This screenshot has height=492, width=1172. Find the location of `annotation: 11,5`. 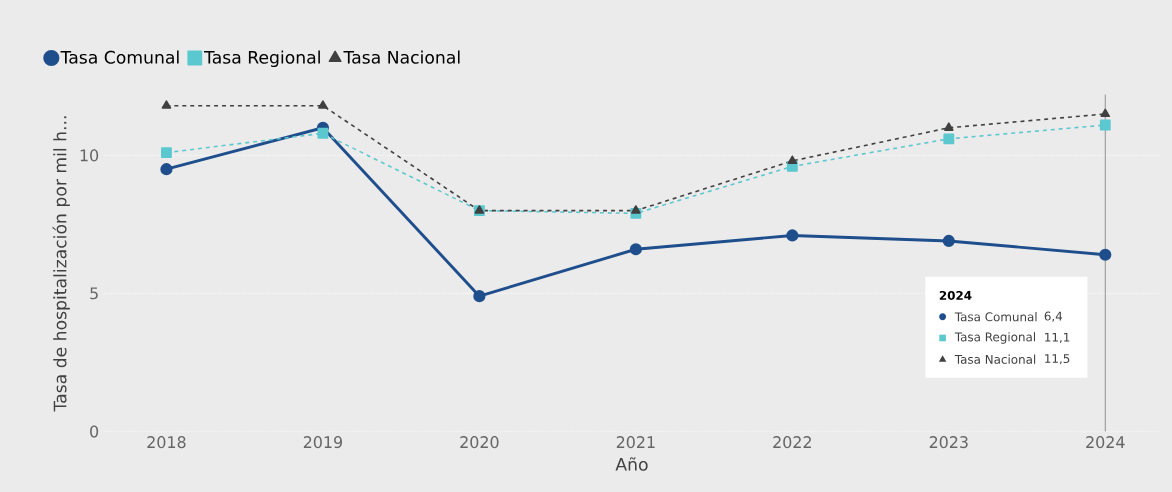

annotation: 11,5 is located at coordinates (1057, 359).